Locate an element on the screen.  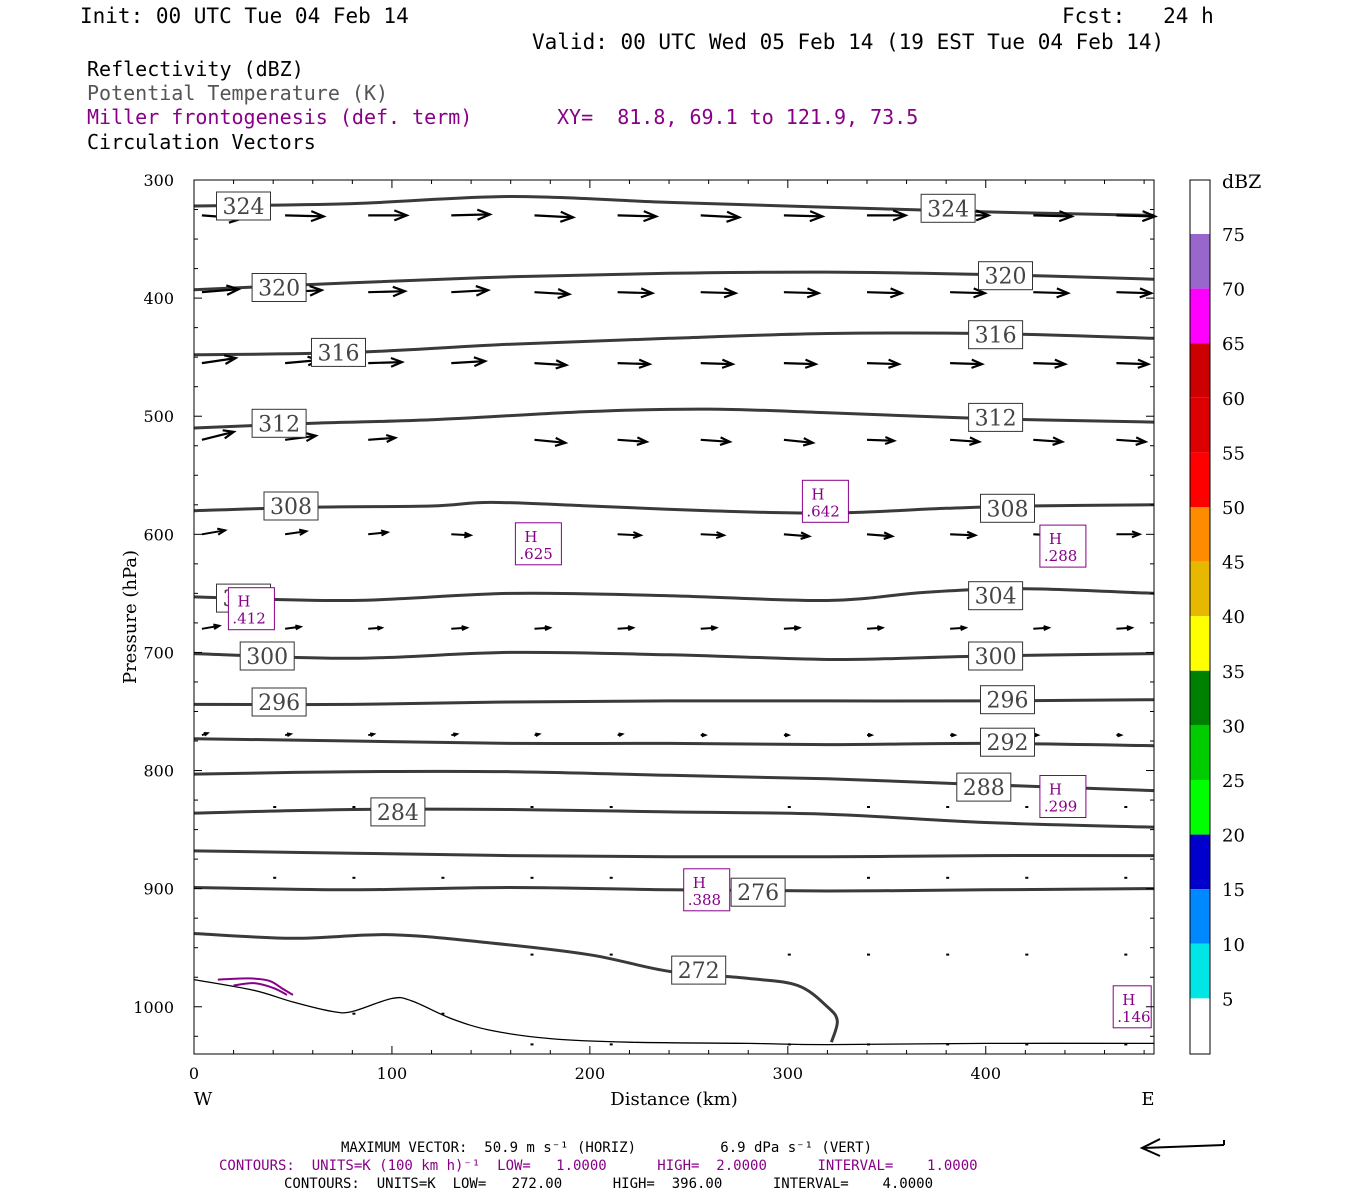
field-frontogenesis: Miller frontogenesis (def. term) is located at coordinates (280, 117).